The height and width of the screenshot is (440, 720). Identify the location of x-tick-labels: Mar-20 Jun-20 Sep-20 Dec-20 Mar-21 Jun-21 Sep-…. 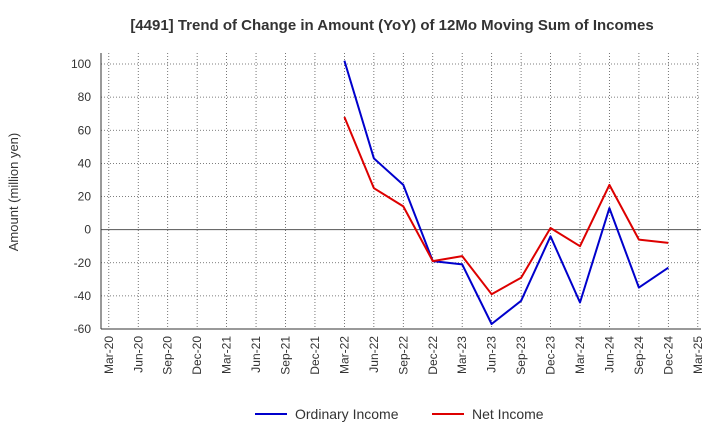
(403, 355).